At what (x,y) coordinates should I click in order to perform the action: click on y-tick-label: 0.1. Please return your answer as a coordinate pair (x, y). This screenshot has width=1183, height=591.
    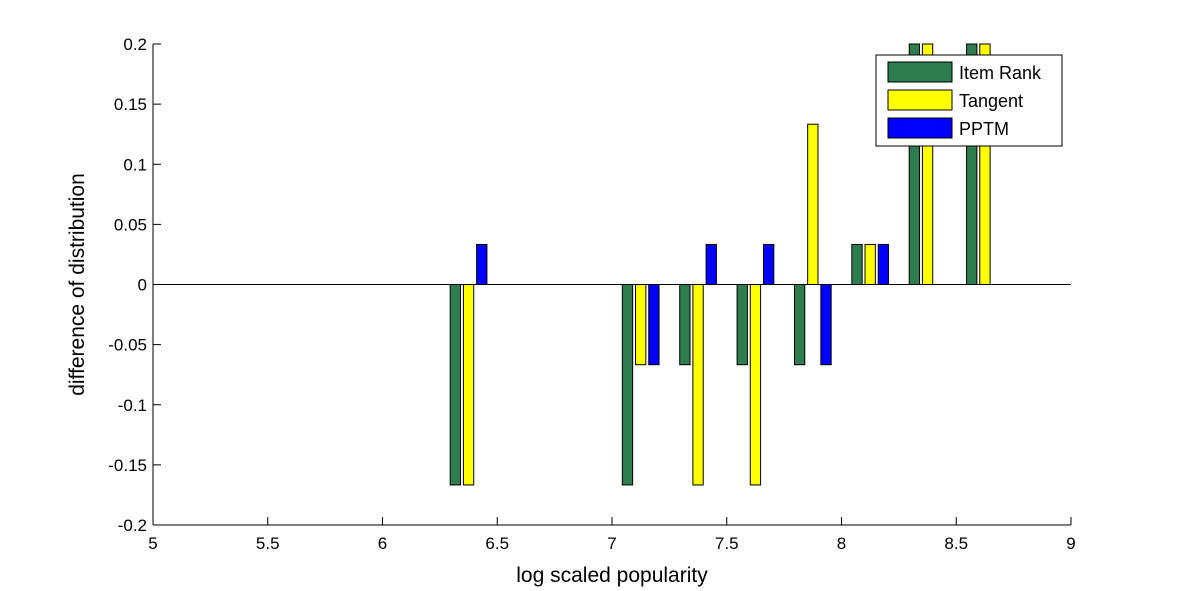
    Looking at the image, I should click on (135, 164).